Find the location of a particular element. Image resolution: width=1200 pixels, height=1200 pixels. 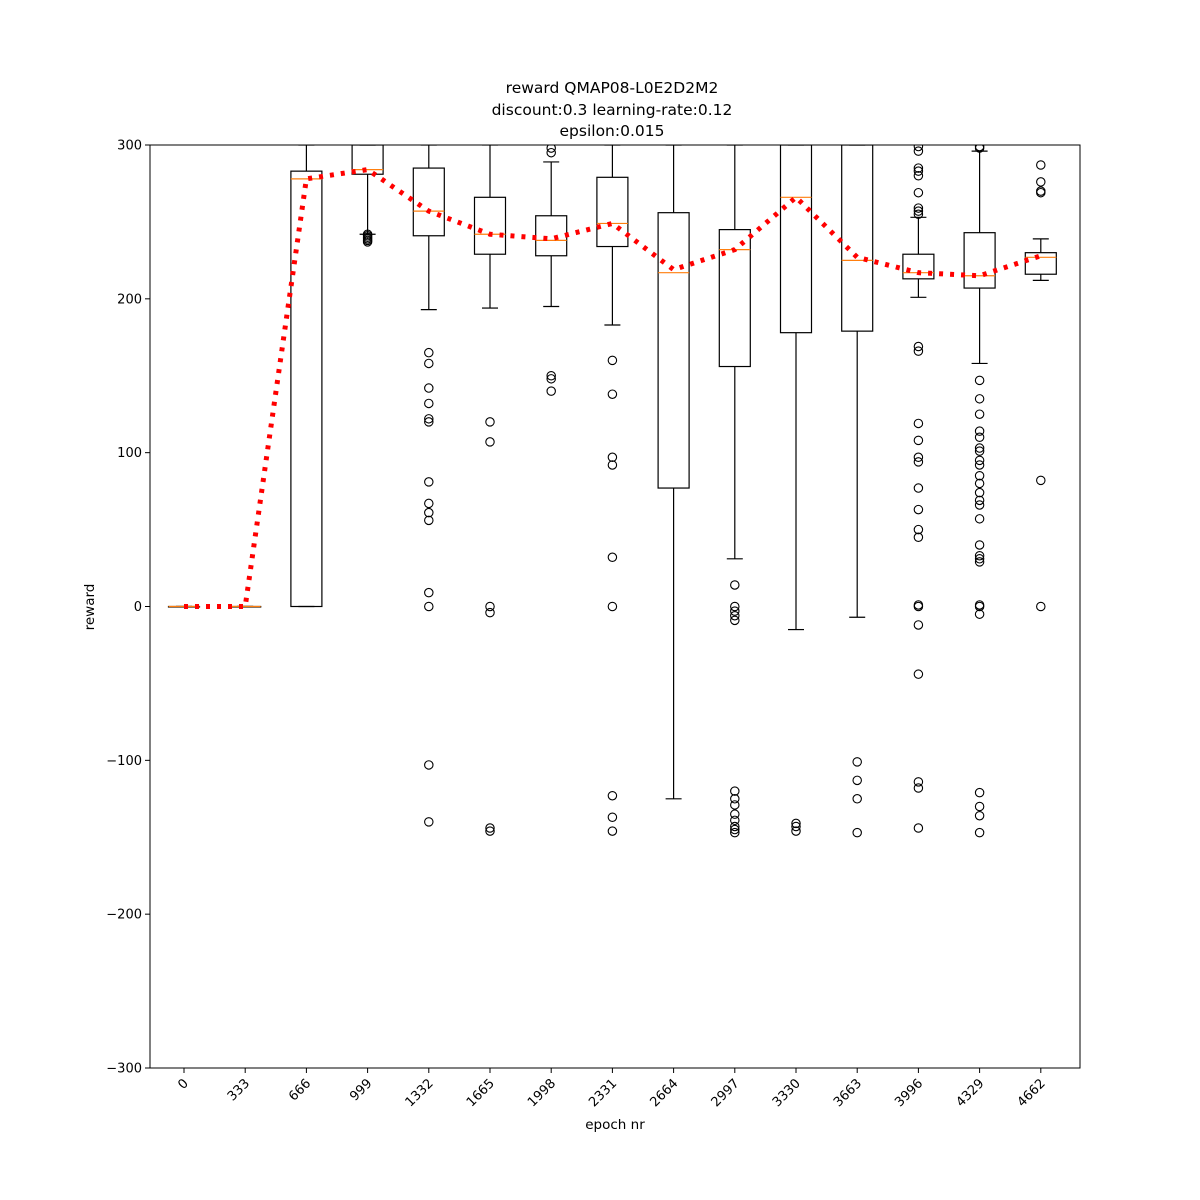

y-tick-label: −300 is located at coordinates (124, 1069).